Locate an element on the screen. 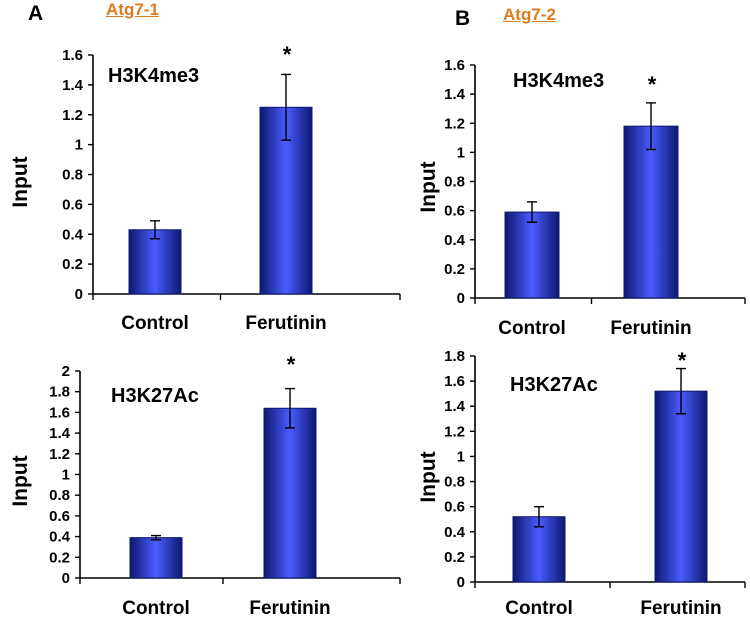  panel-title-atg7-1: Atg7-1 is located at coordinates (132, 9).